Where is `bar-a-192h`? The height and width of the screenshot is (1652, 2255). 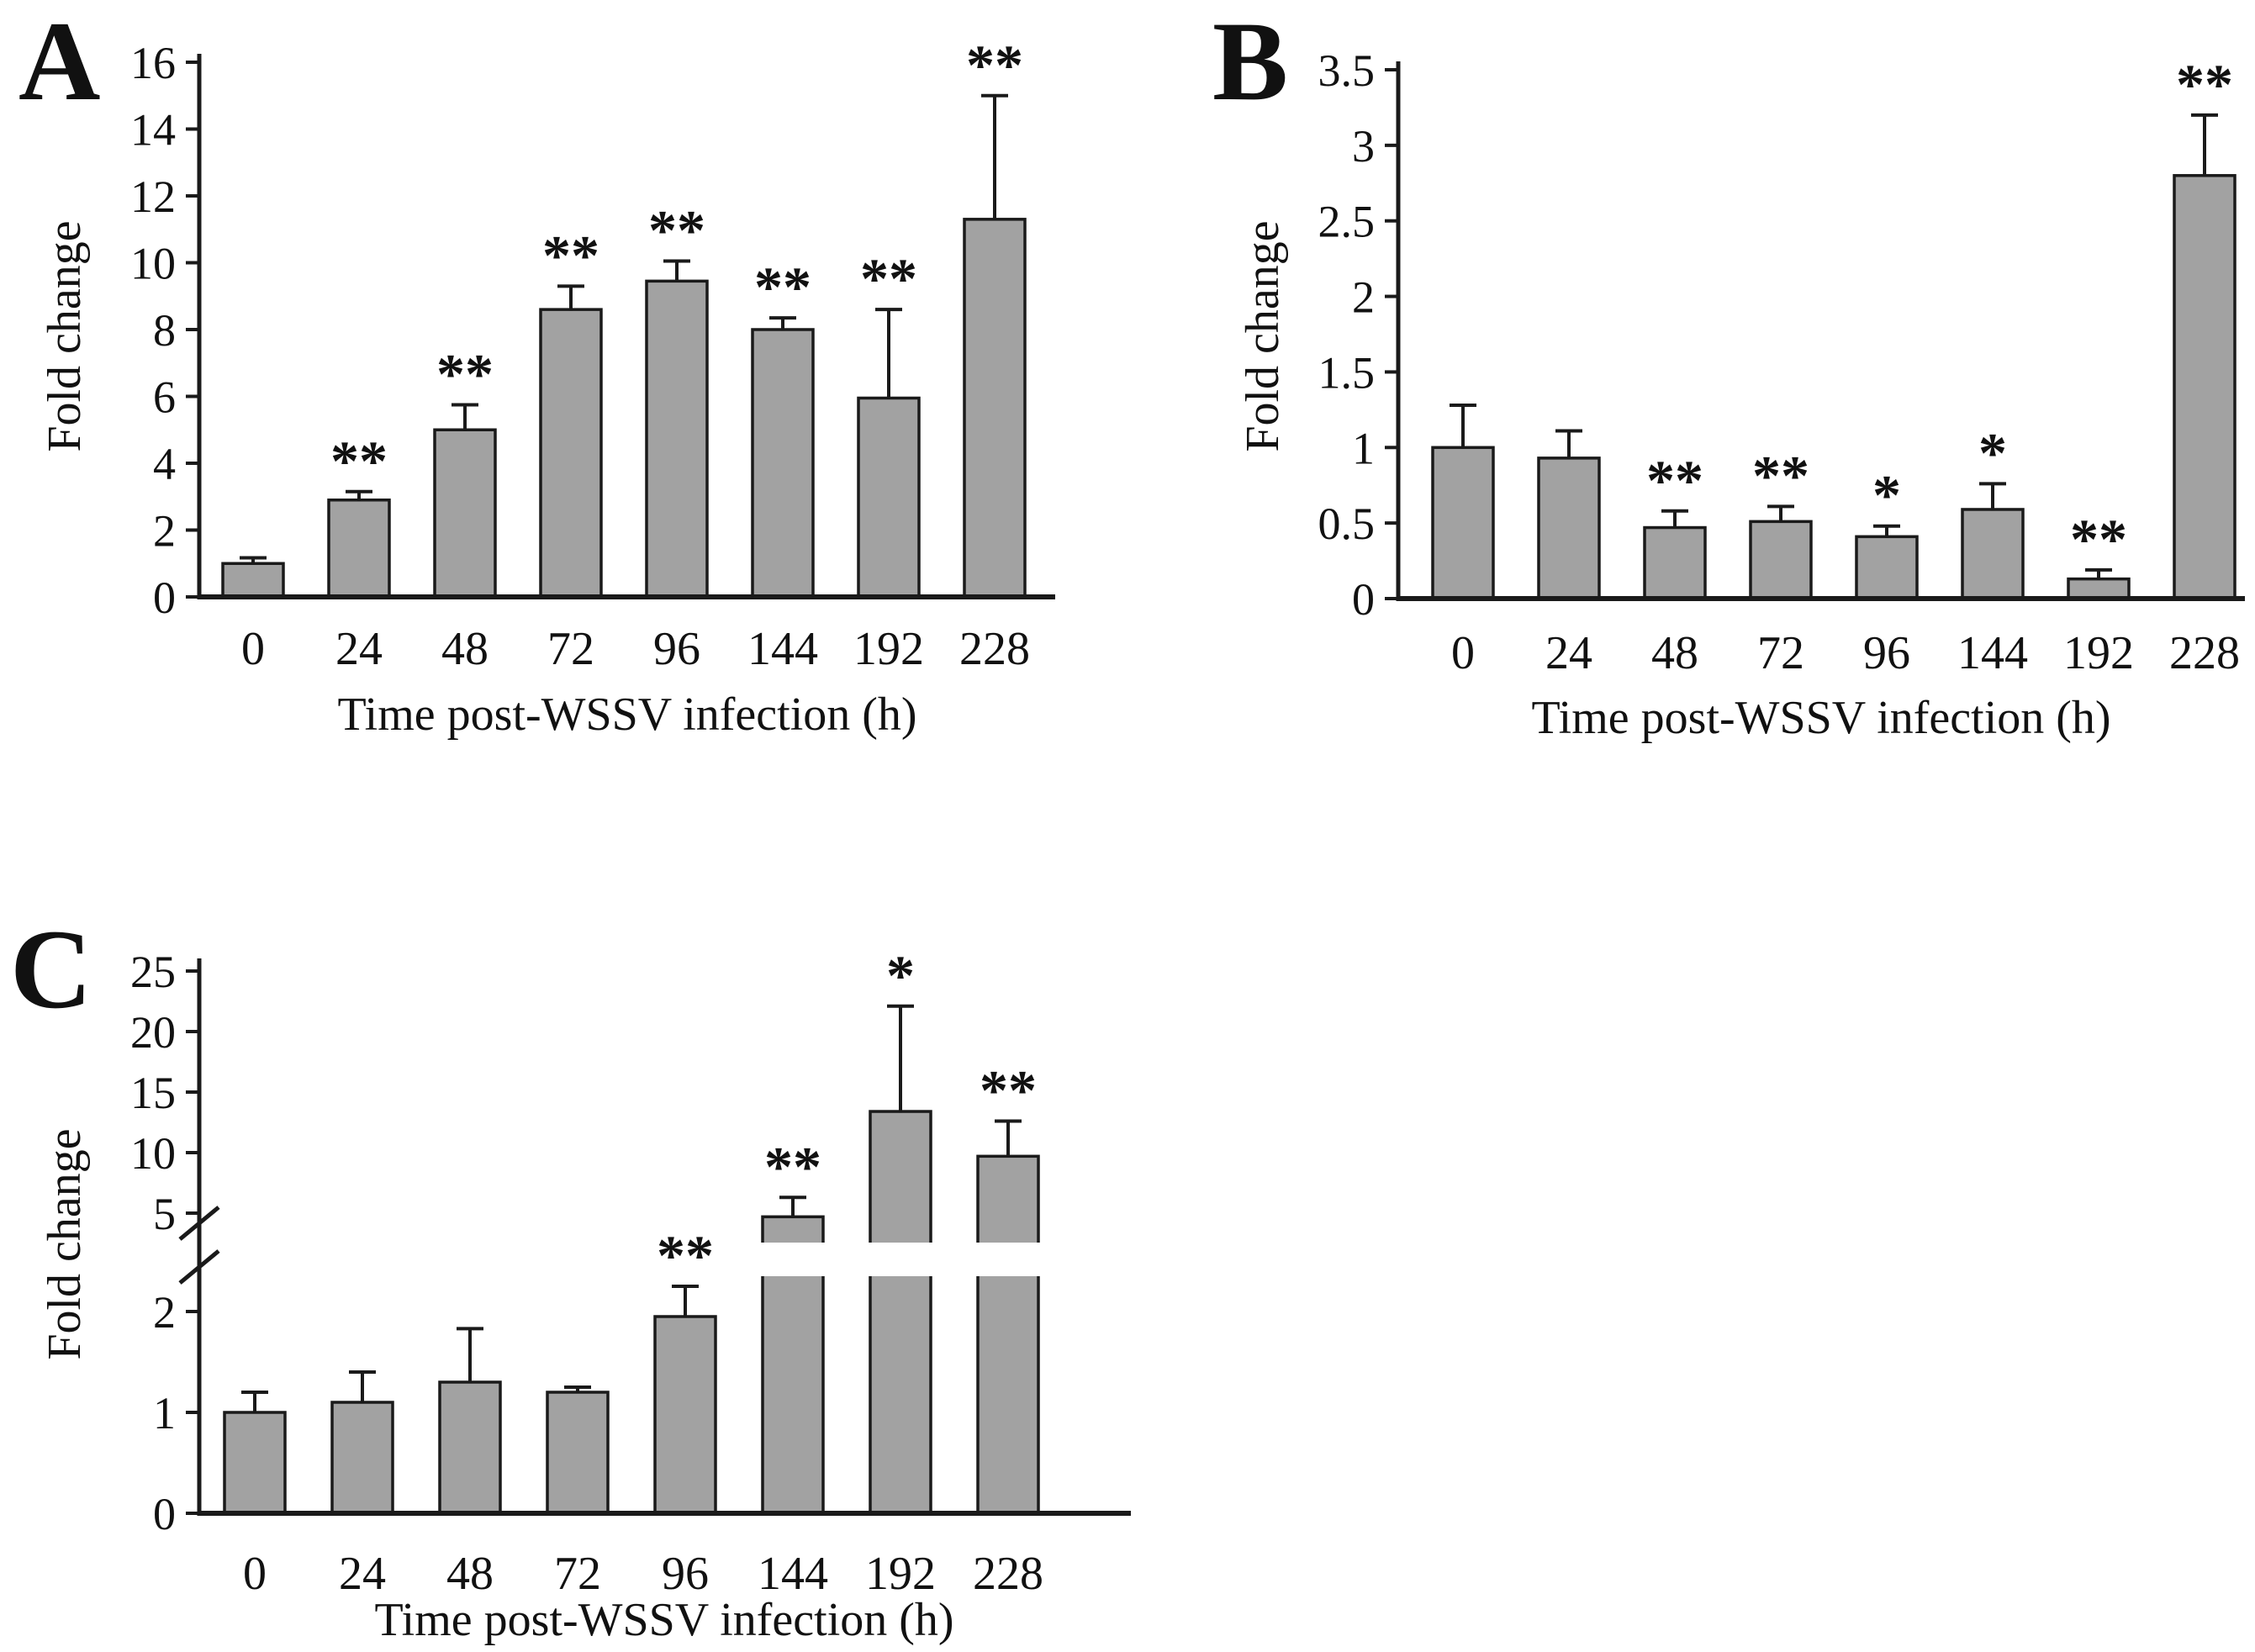
bar-a-192h is located at coordinates (889, 497).